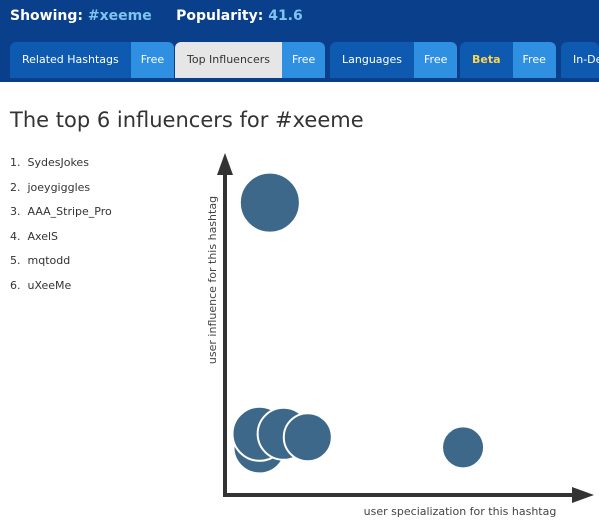 Image resolution: width=599 pixels, height=523 pixels. What do you see at coordinates (372, 60) in the screenshot?
I see `tab-label: Languages` at bounding box center [372, 60].